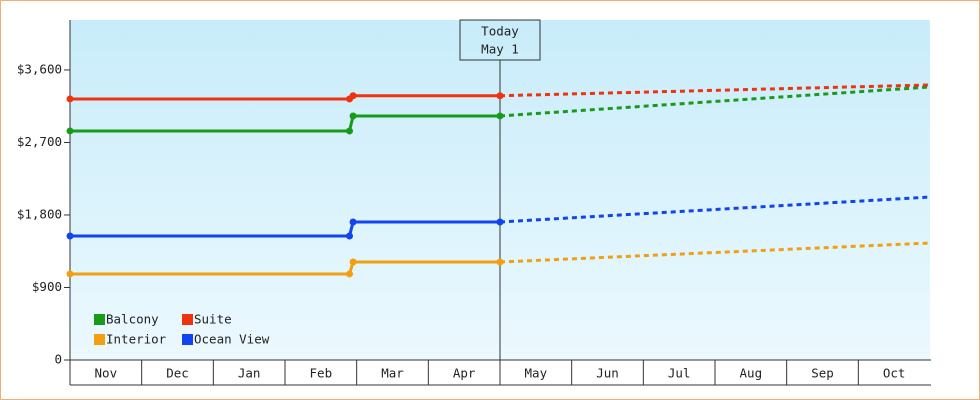 This screenshot has width=980, height=400. Describe the element at coordinates (464, 373) in the screenshot. I see `x-tick-label: Apr` at that location.